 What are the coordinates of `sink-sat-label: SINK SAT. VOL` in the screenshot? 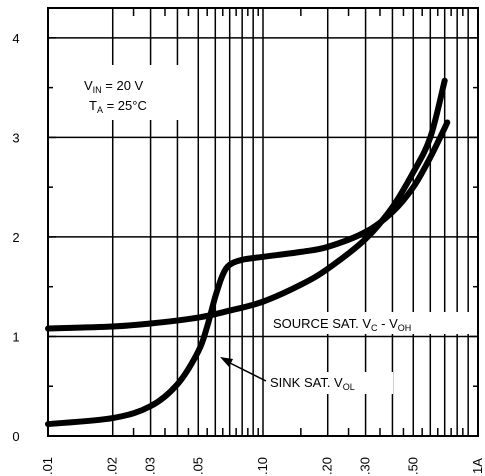 It's located at (312, 383).